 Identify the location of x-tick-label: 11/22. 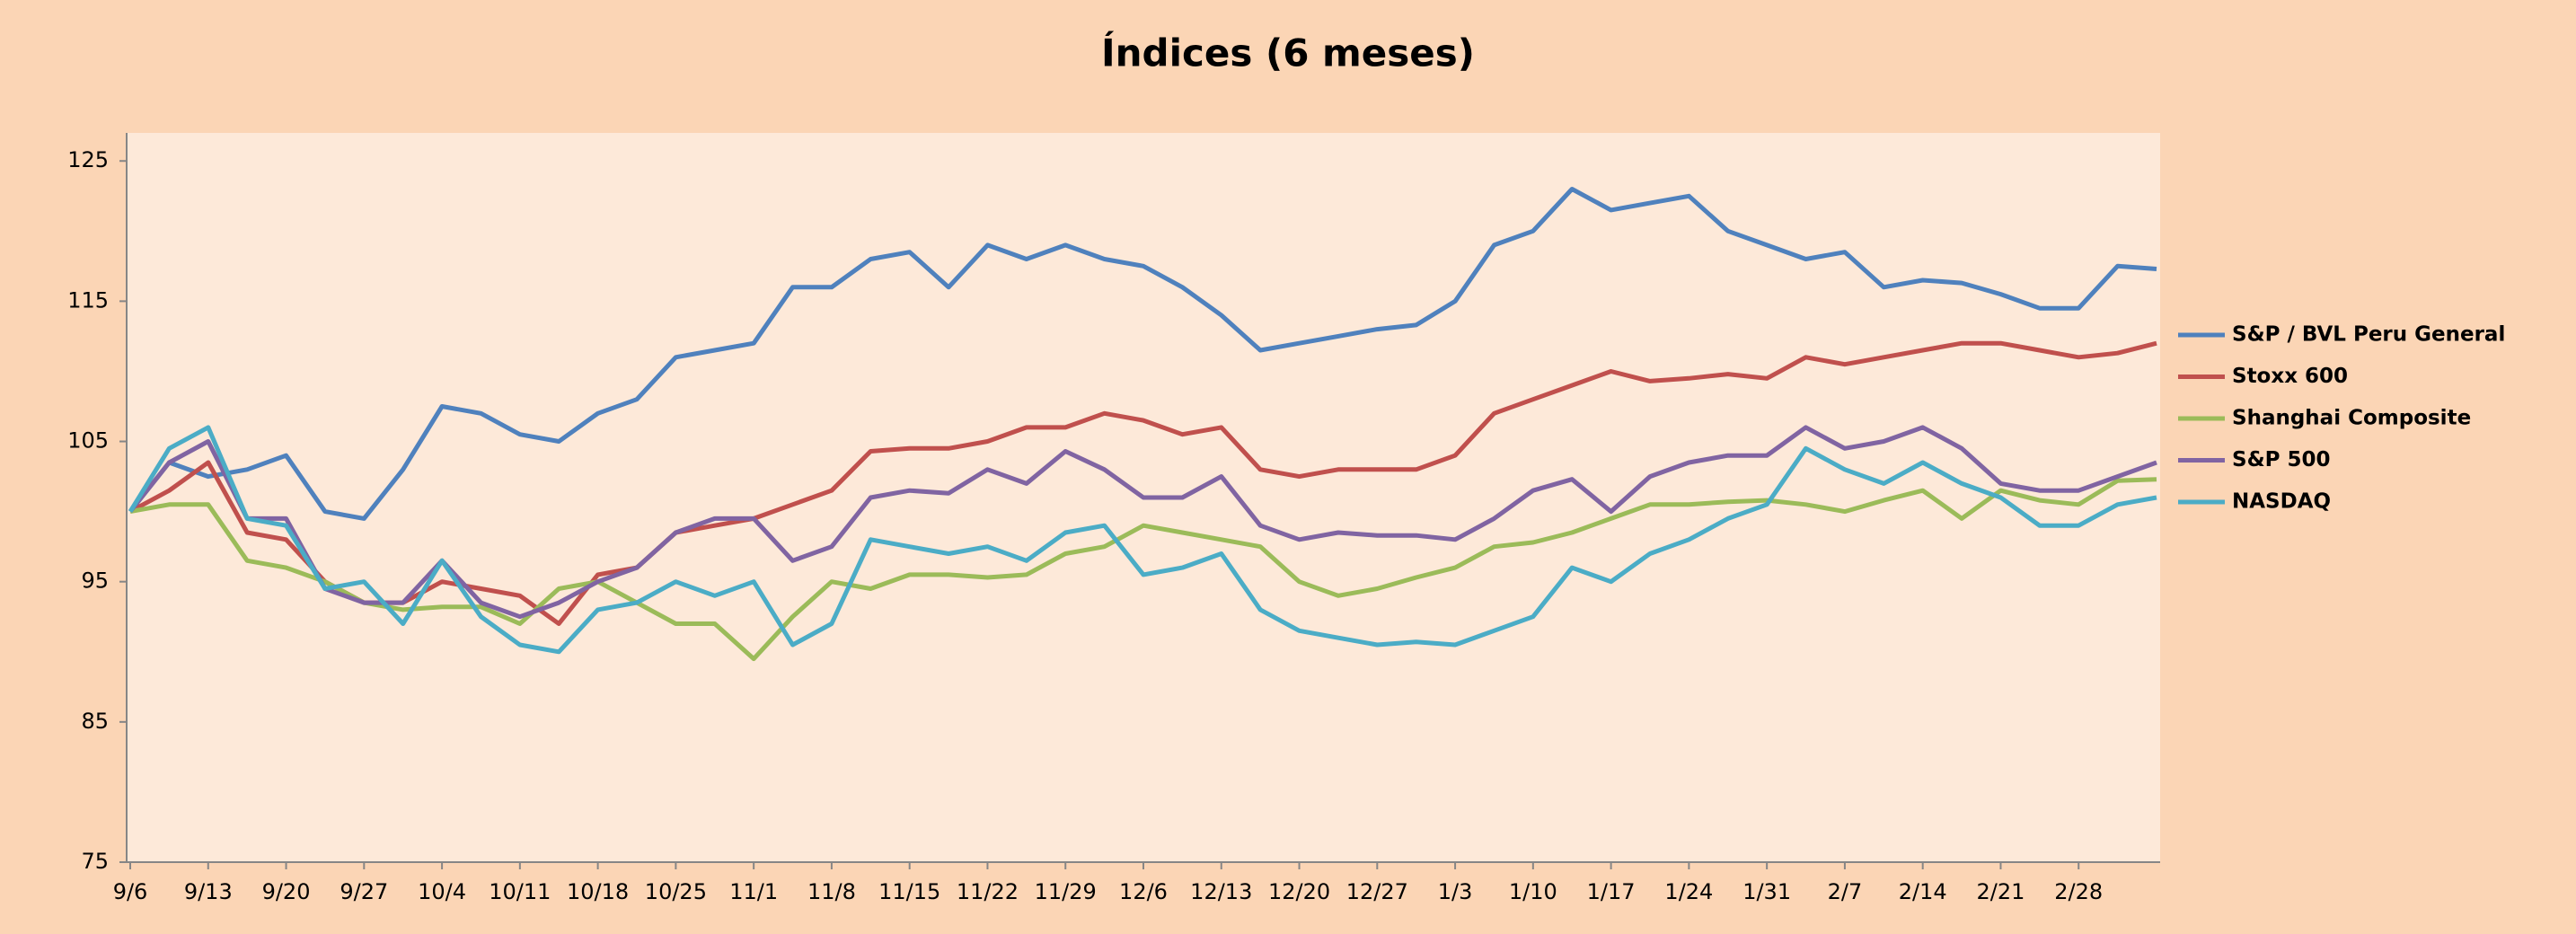
(988, 891).